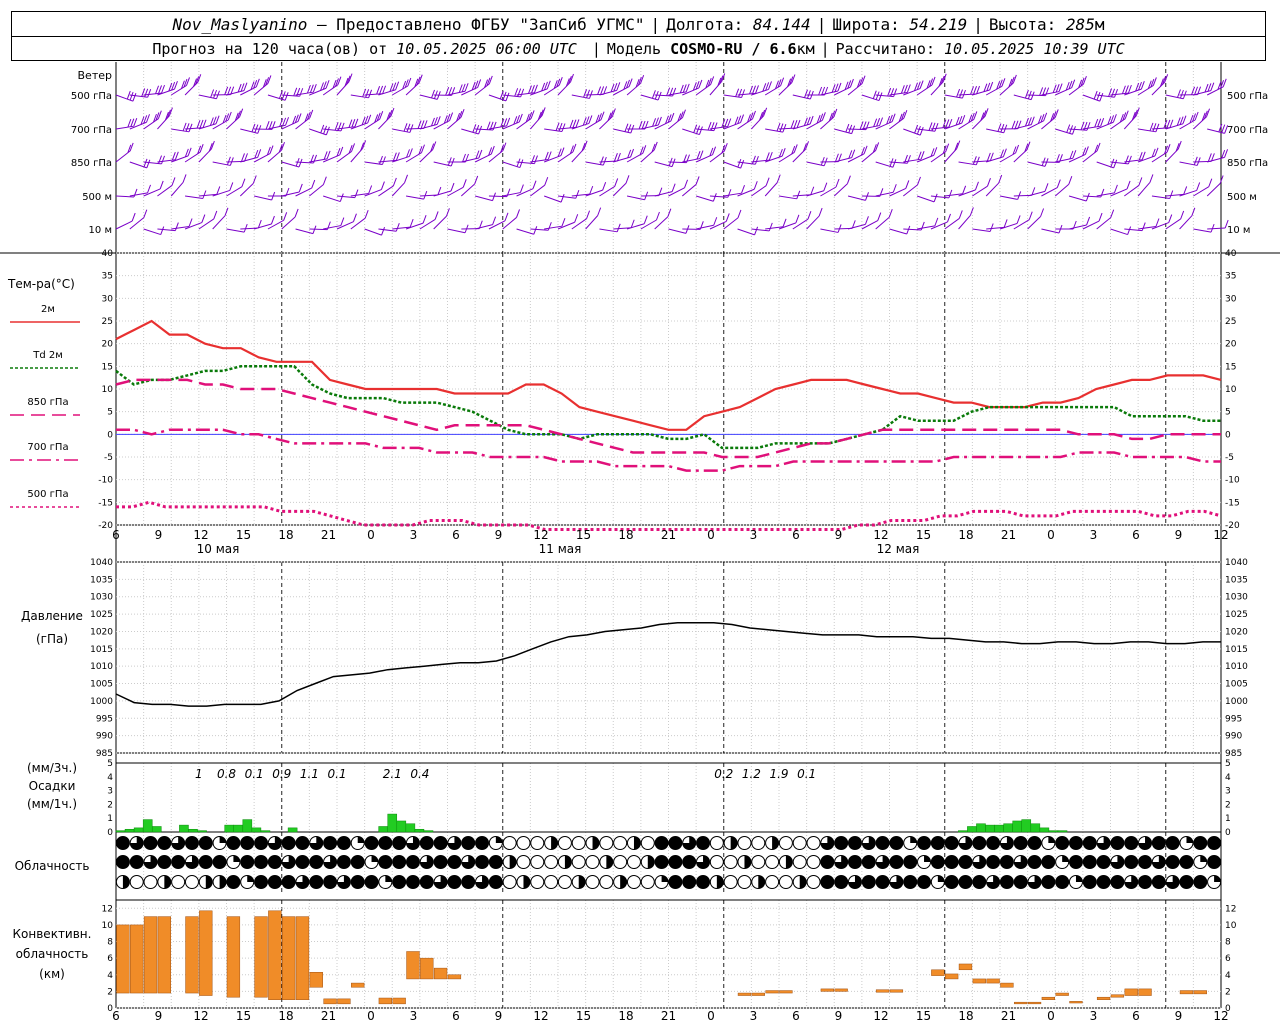  I want to click on conv-x-tick: 0, so click(371, 1016).